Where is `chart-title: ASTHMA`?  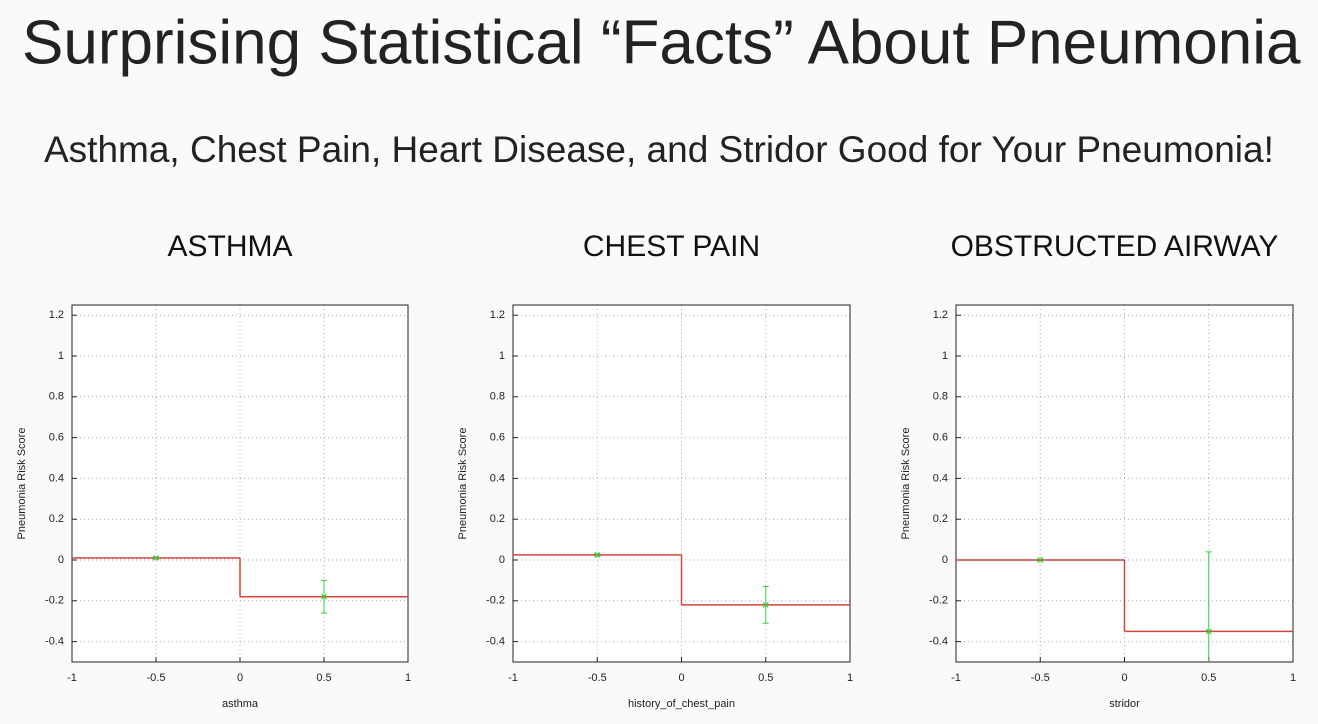
chart-title: ASTHMA is located at coordinates (229, 246).